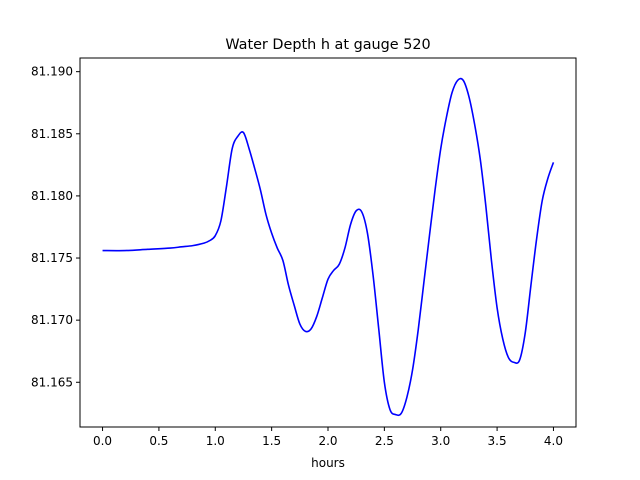 The image size is (640, 480). What do you see at coordinates (271, 441) in the screenshot?
I see `x-tick-label: 1.5` at bounding box center [271, 441].